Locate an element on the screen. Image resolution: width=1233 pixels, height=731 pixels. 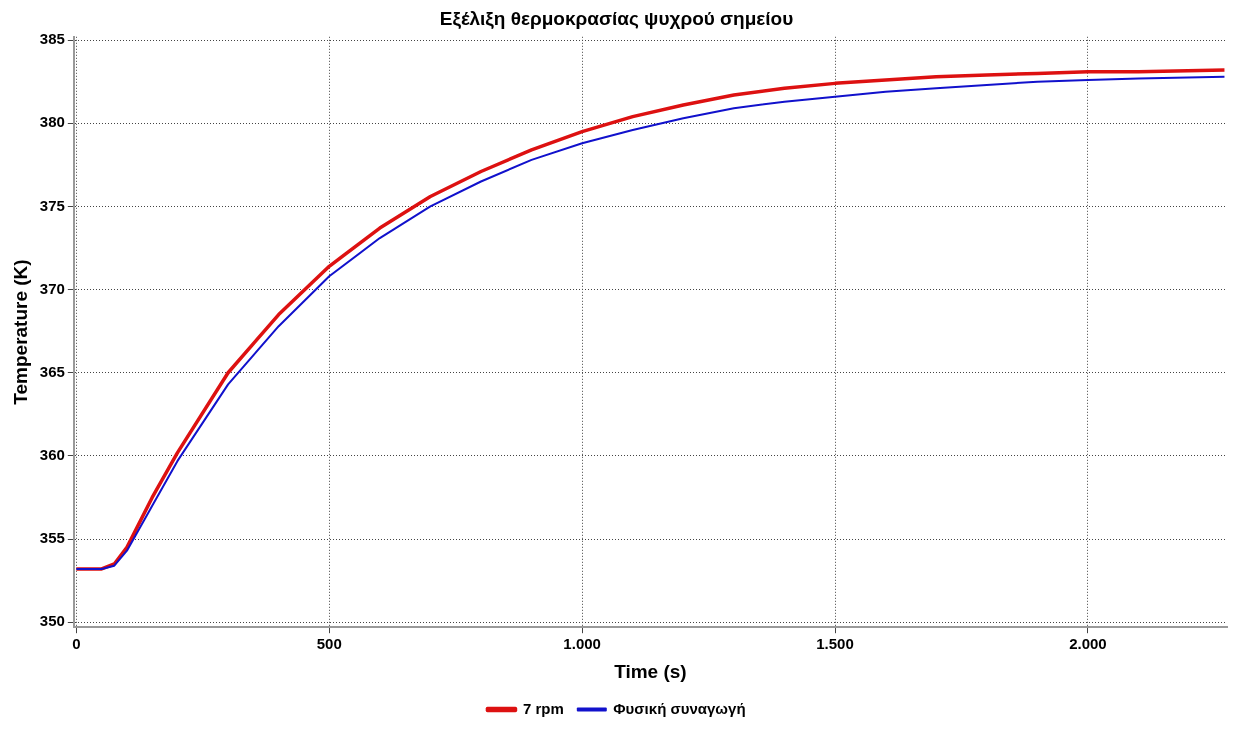
y-tick-label: 375 is located at coordinates (52, 205).